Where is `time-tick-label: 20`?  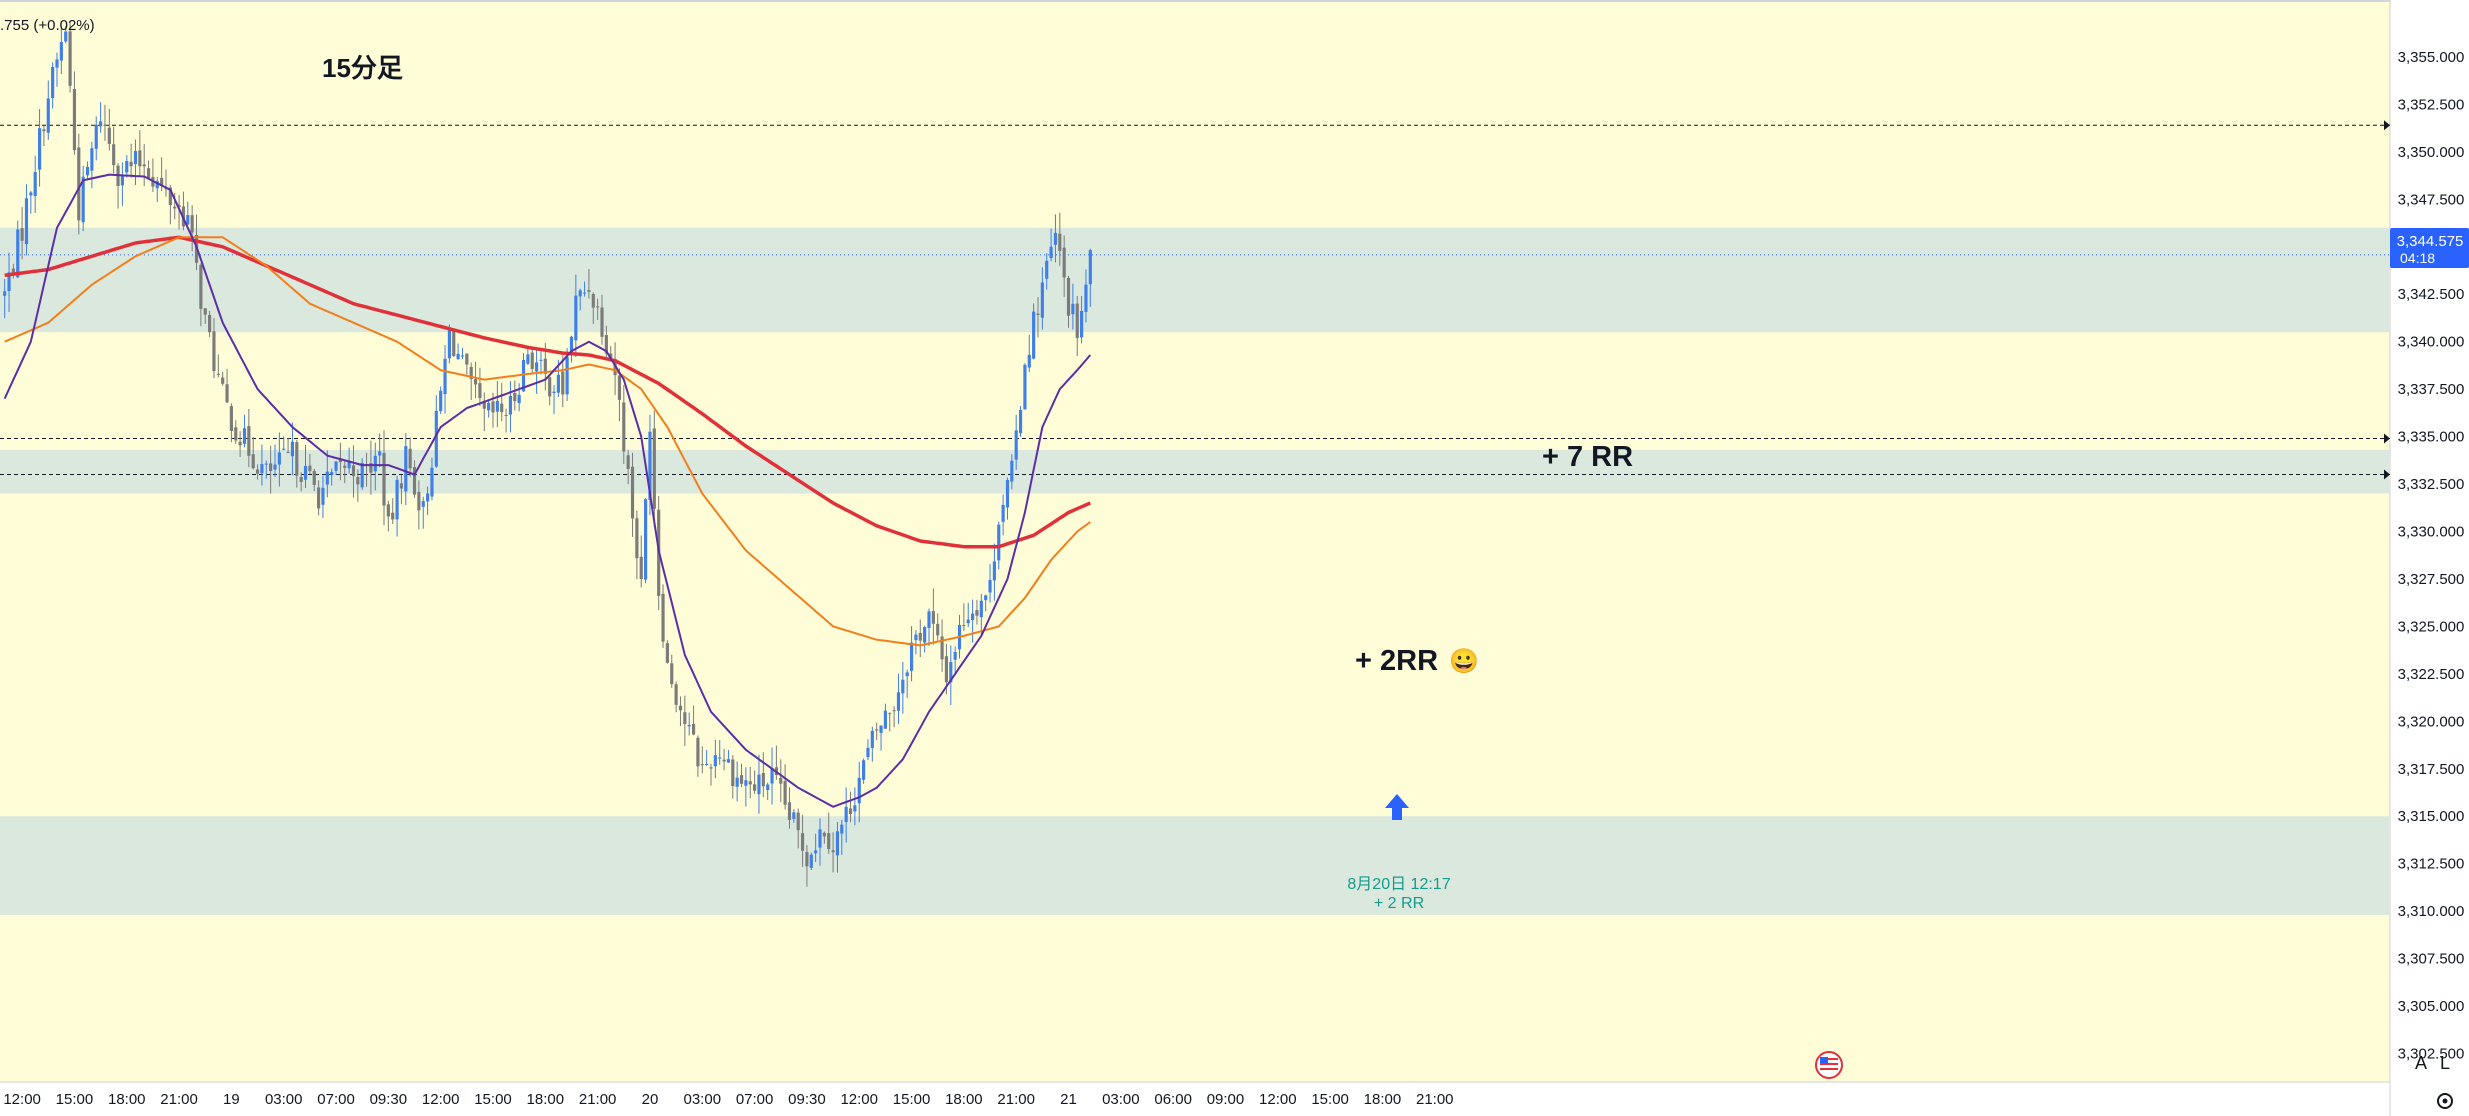 time-tick-label: 20 is located at coordinates (650, 1099).